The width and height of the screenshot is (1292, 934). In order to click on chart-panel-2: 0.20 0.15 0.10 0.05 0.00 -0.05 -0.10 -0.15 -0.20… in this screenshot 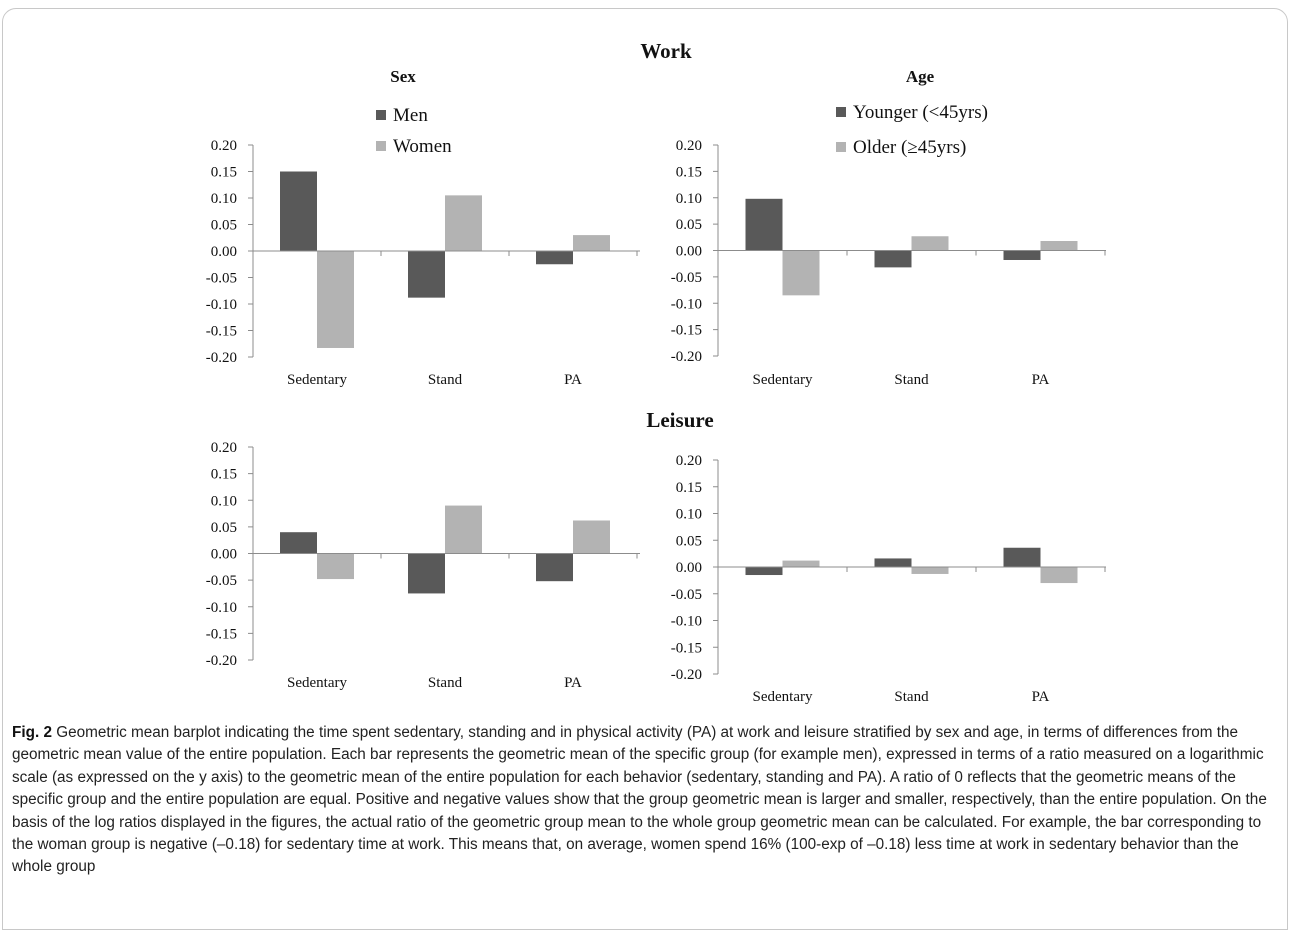, I will do `click(888, 227)`.